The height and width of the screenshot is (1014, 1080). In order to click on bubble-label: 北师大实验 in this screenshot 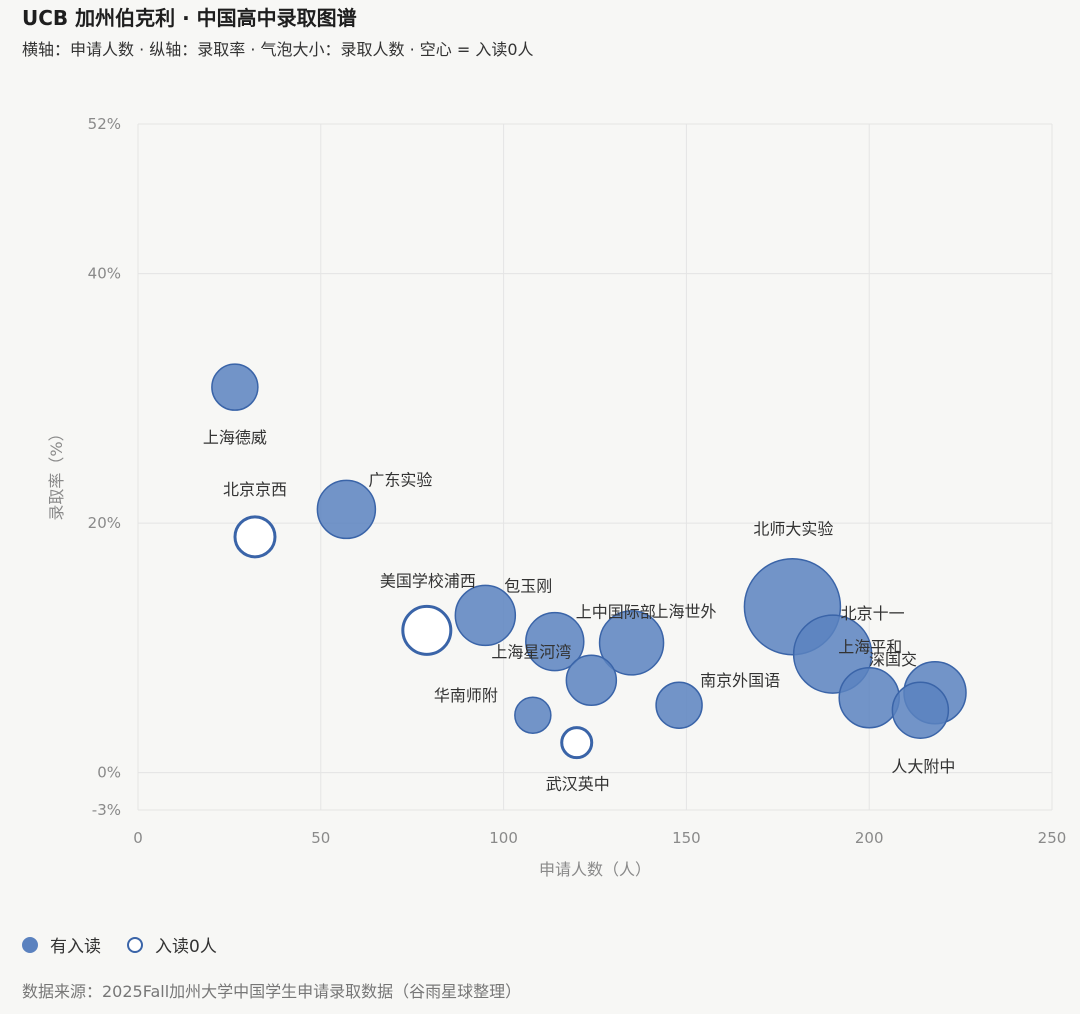, I will do `click(793, 529)`.